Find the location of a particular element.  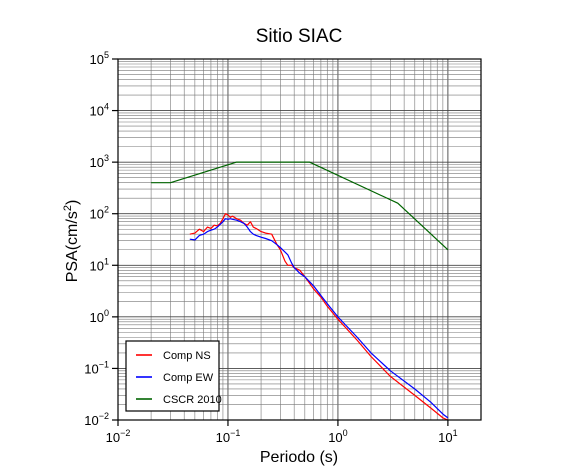

y-tick-label: 10⁰ is located at coordinates (99, 316).